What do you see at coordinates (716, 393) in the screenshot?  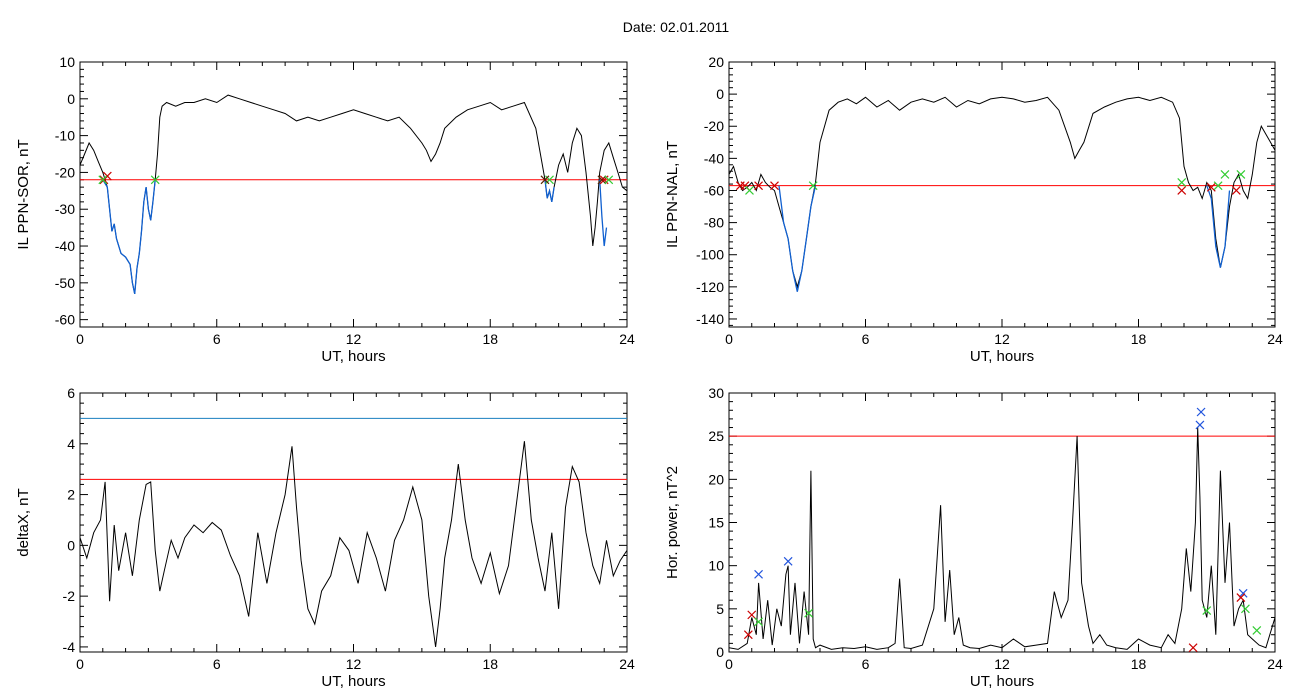 I see `y-tick-label: 30` at bounding box center [716, 393].